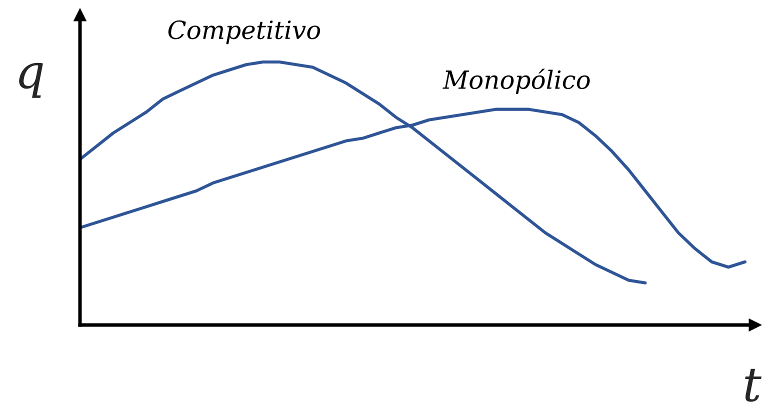 Image resolution: width=762 pixels, height=409 pixels. Describe the element at coordinates (244, 32) in the screenshot. I see `series-label: Competitivo` at that location.